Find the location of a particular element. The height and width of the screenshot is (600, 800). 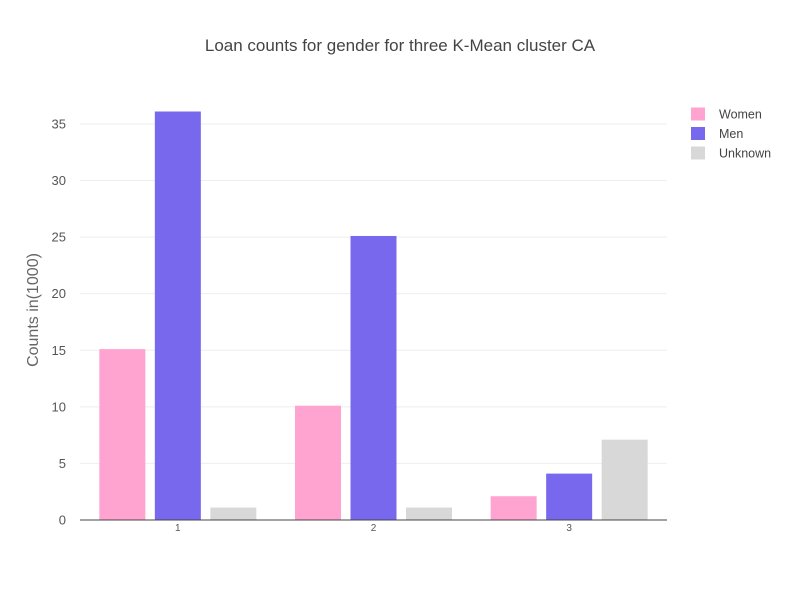

x-tick-label: 2 is located at coordinates (374, 528).